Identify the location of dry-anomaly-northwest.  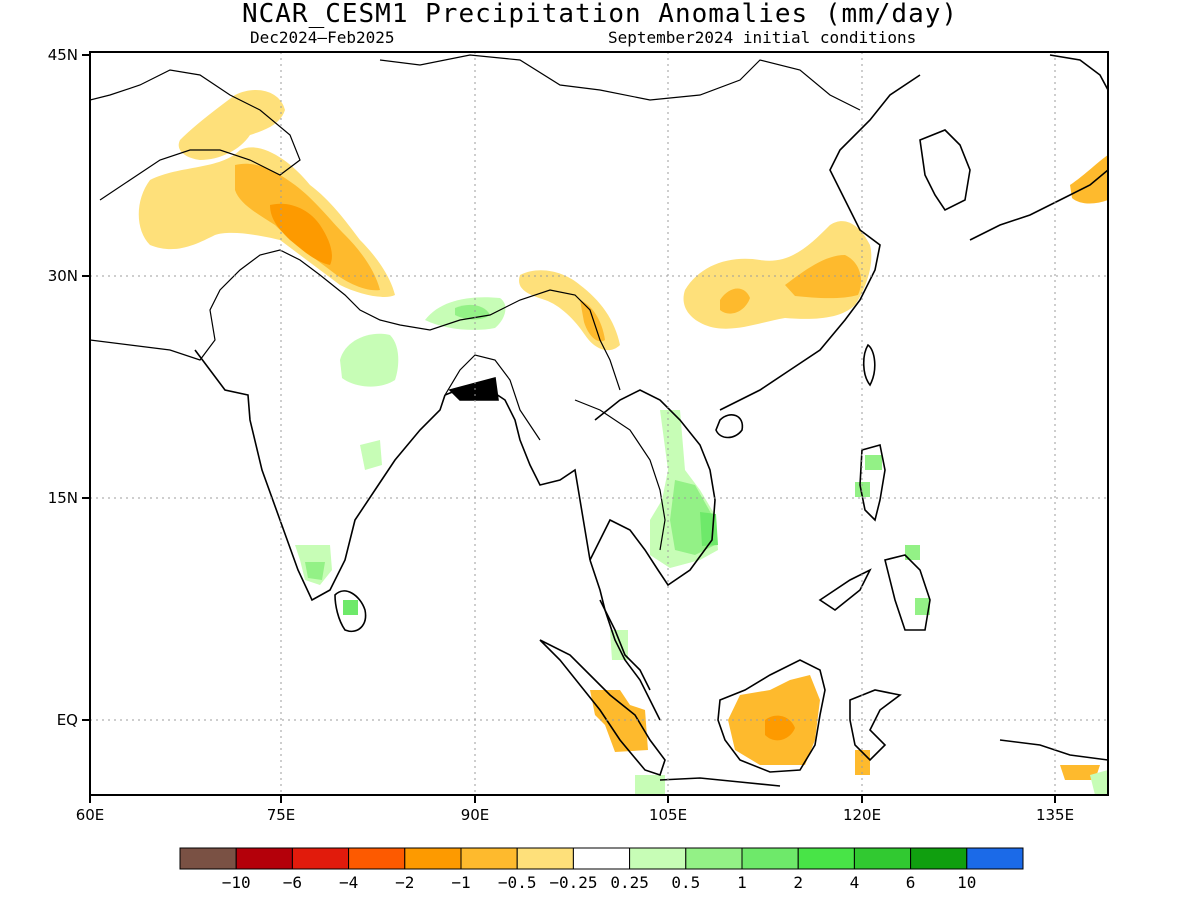
(231, 125).